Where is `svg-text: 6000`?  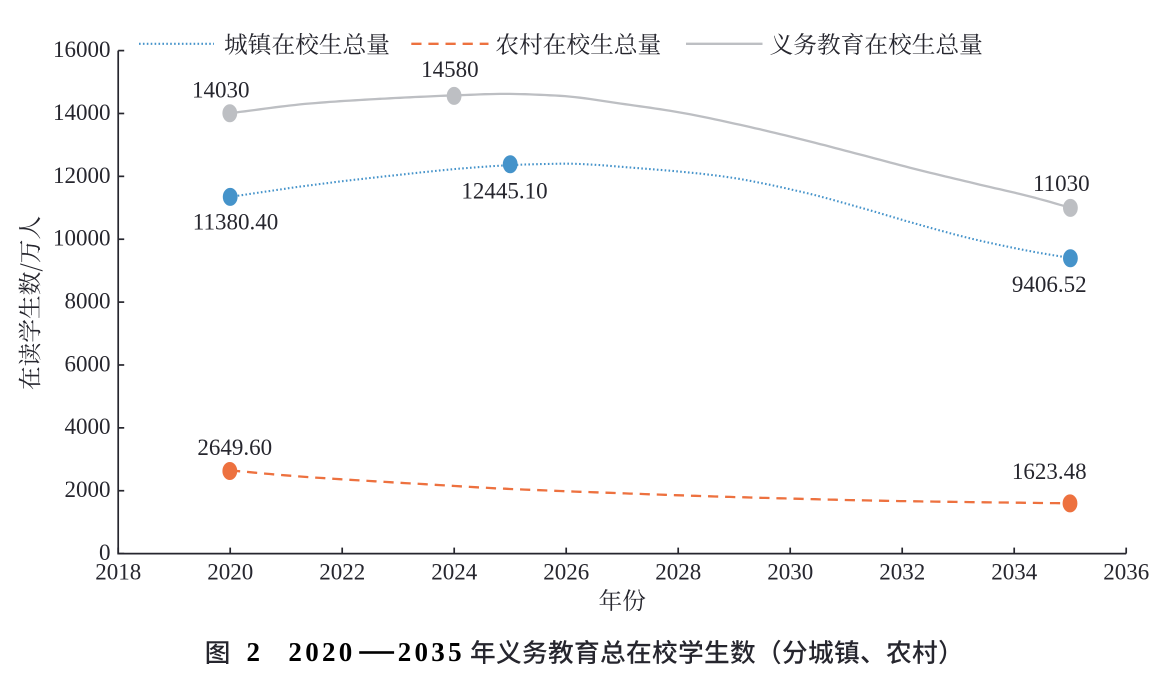
svg-text: 6000 is located at coordinates (88, 363).